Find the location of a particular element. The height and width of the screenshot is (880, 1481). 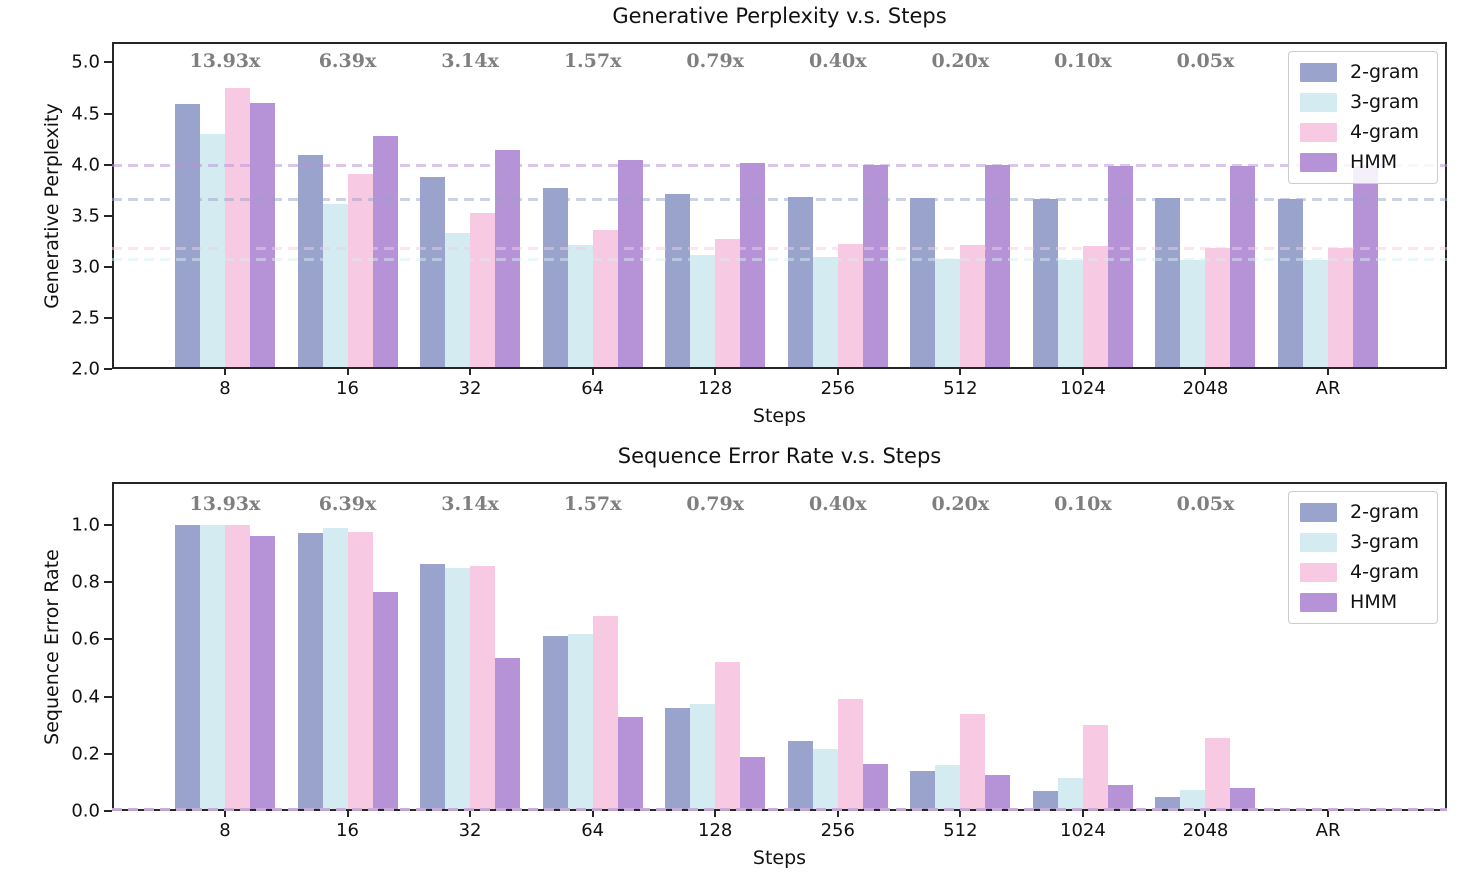

legend-label: HMM is located at coordinates (1374, 162).